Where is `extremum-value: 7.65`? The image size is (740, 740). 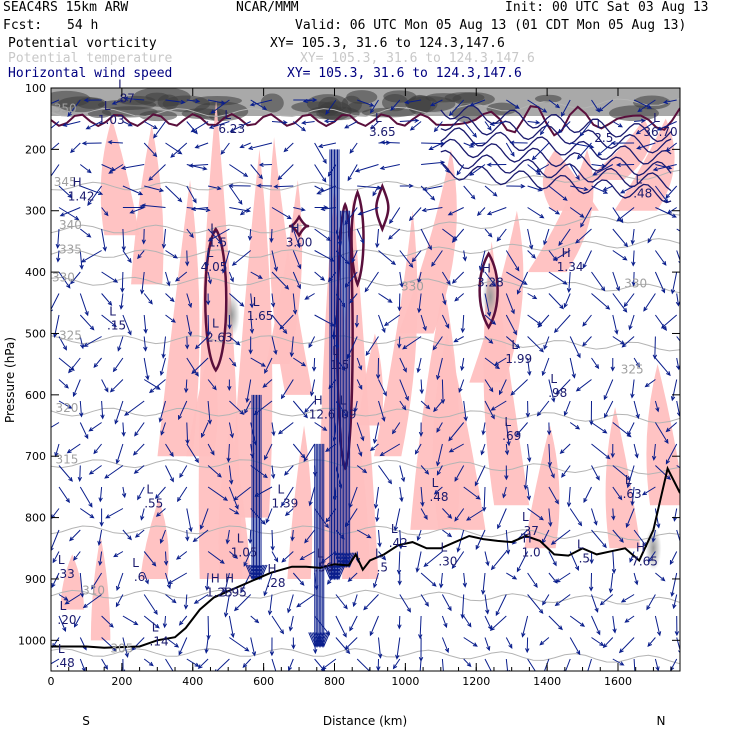 extremum-value: 7.65 is located at coordinates (644, 562).